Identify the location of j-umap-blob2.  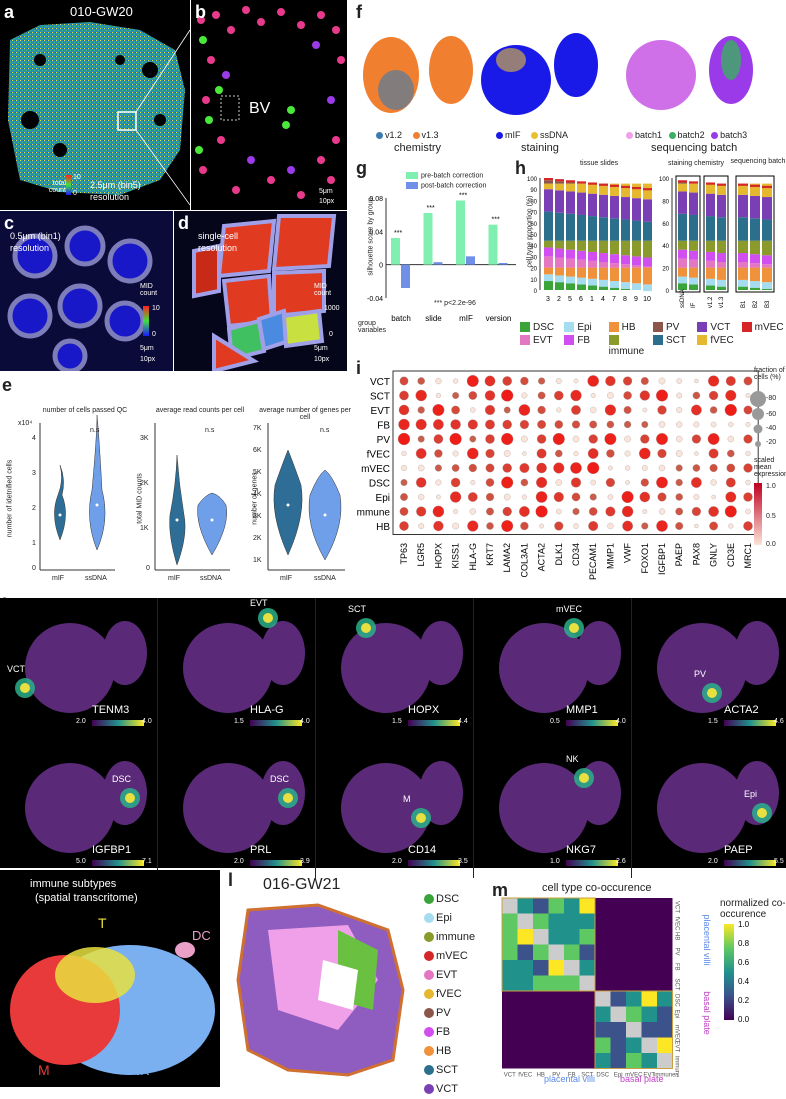
(283, 653).